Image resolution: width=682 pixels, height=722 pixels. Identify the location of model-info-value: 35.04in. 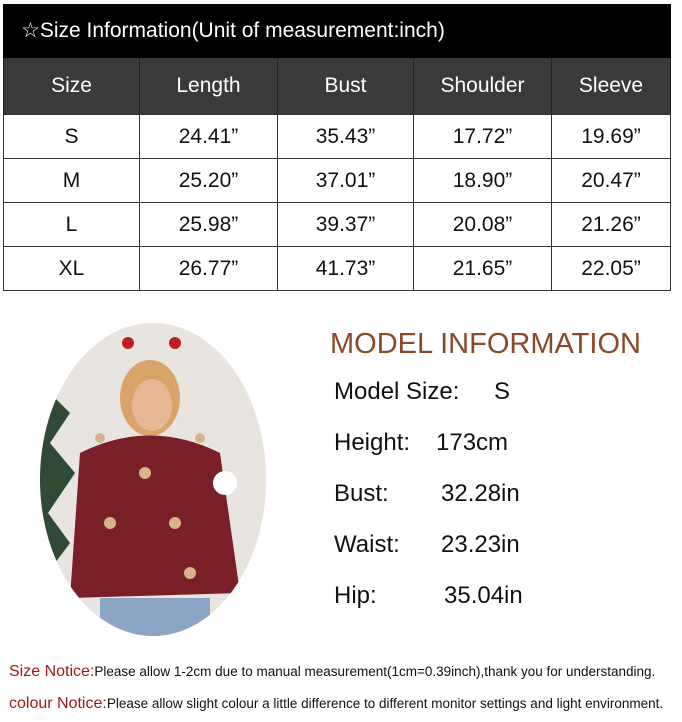
(483, 595).